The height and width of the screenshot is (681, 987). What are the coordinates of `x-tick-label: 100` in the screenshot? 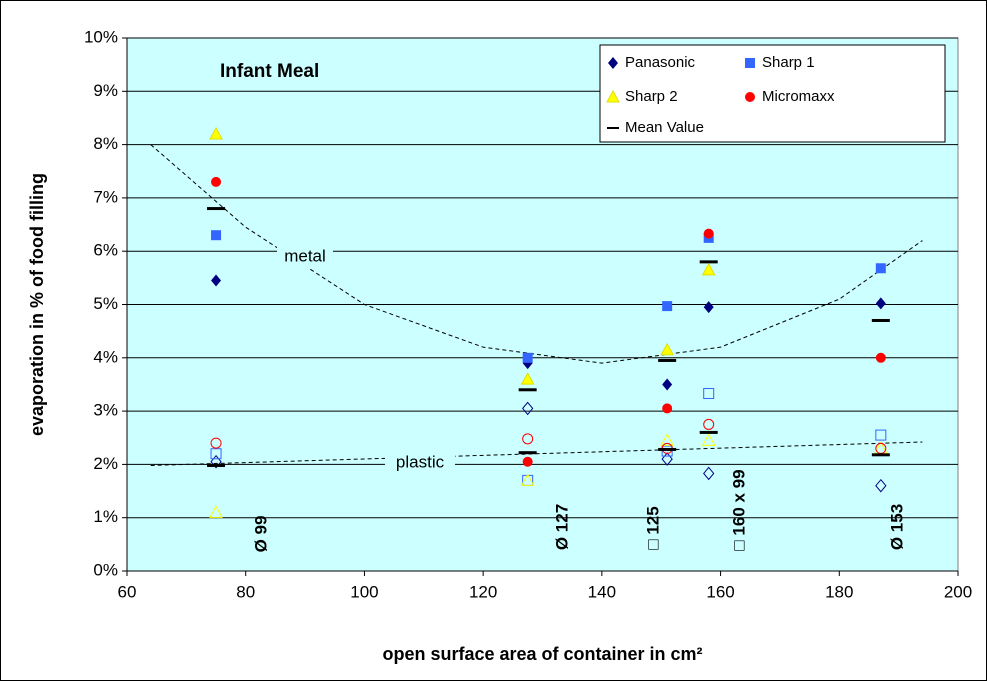 It's located at (364, 591).